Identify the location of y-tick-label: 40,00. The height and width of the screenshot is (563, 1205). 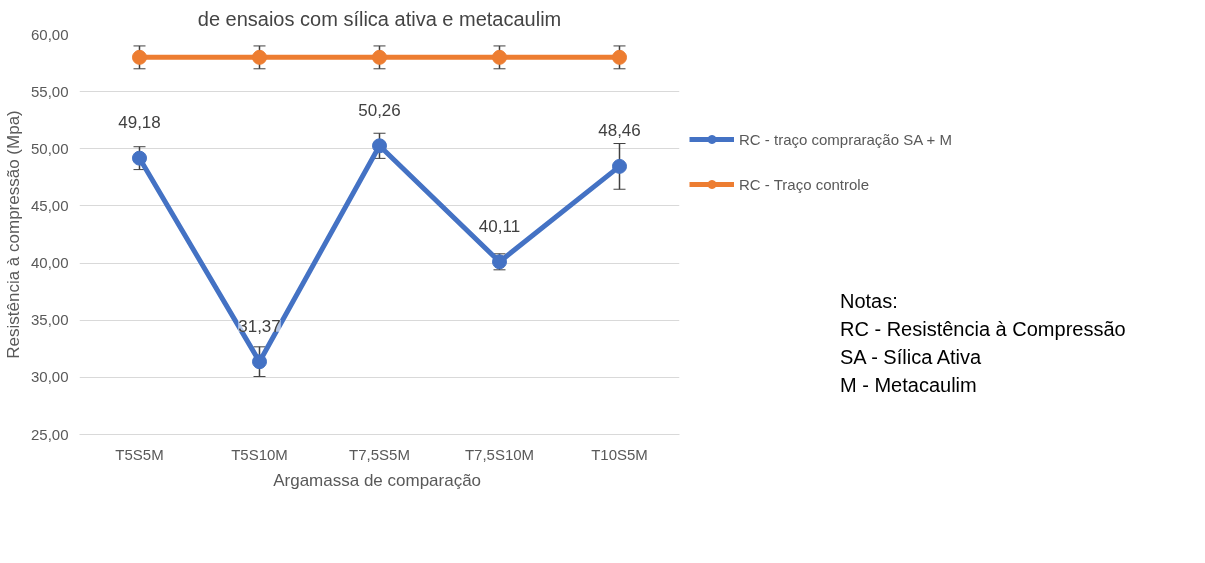
(49, 263).